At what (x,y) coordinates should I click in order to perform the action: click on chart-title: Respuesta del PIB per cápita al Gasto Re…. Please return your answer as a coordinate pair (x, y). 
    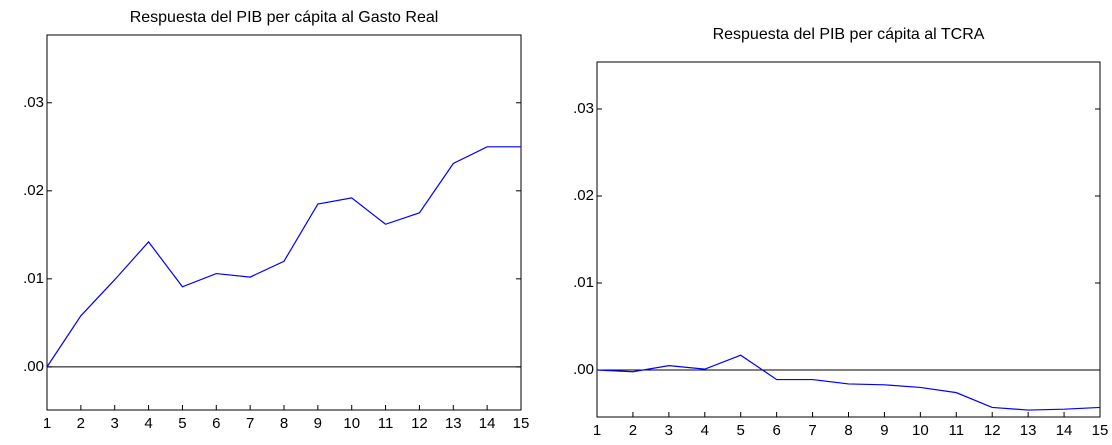
    Looking at the image, I should click on (284, 17).